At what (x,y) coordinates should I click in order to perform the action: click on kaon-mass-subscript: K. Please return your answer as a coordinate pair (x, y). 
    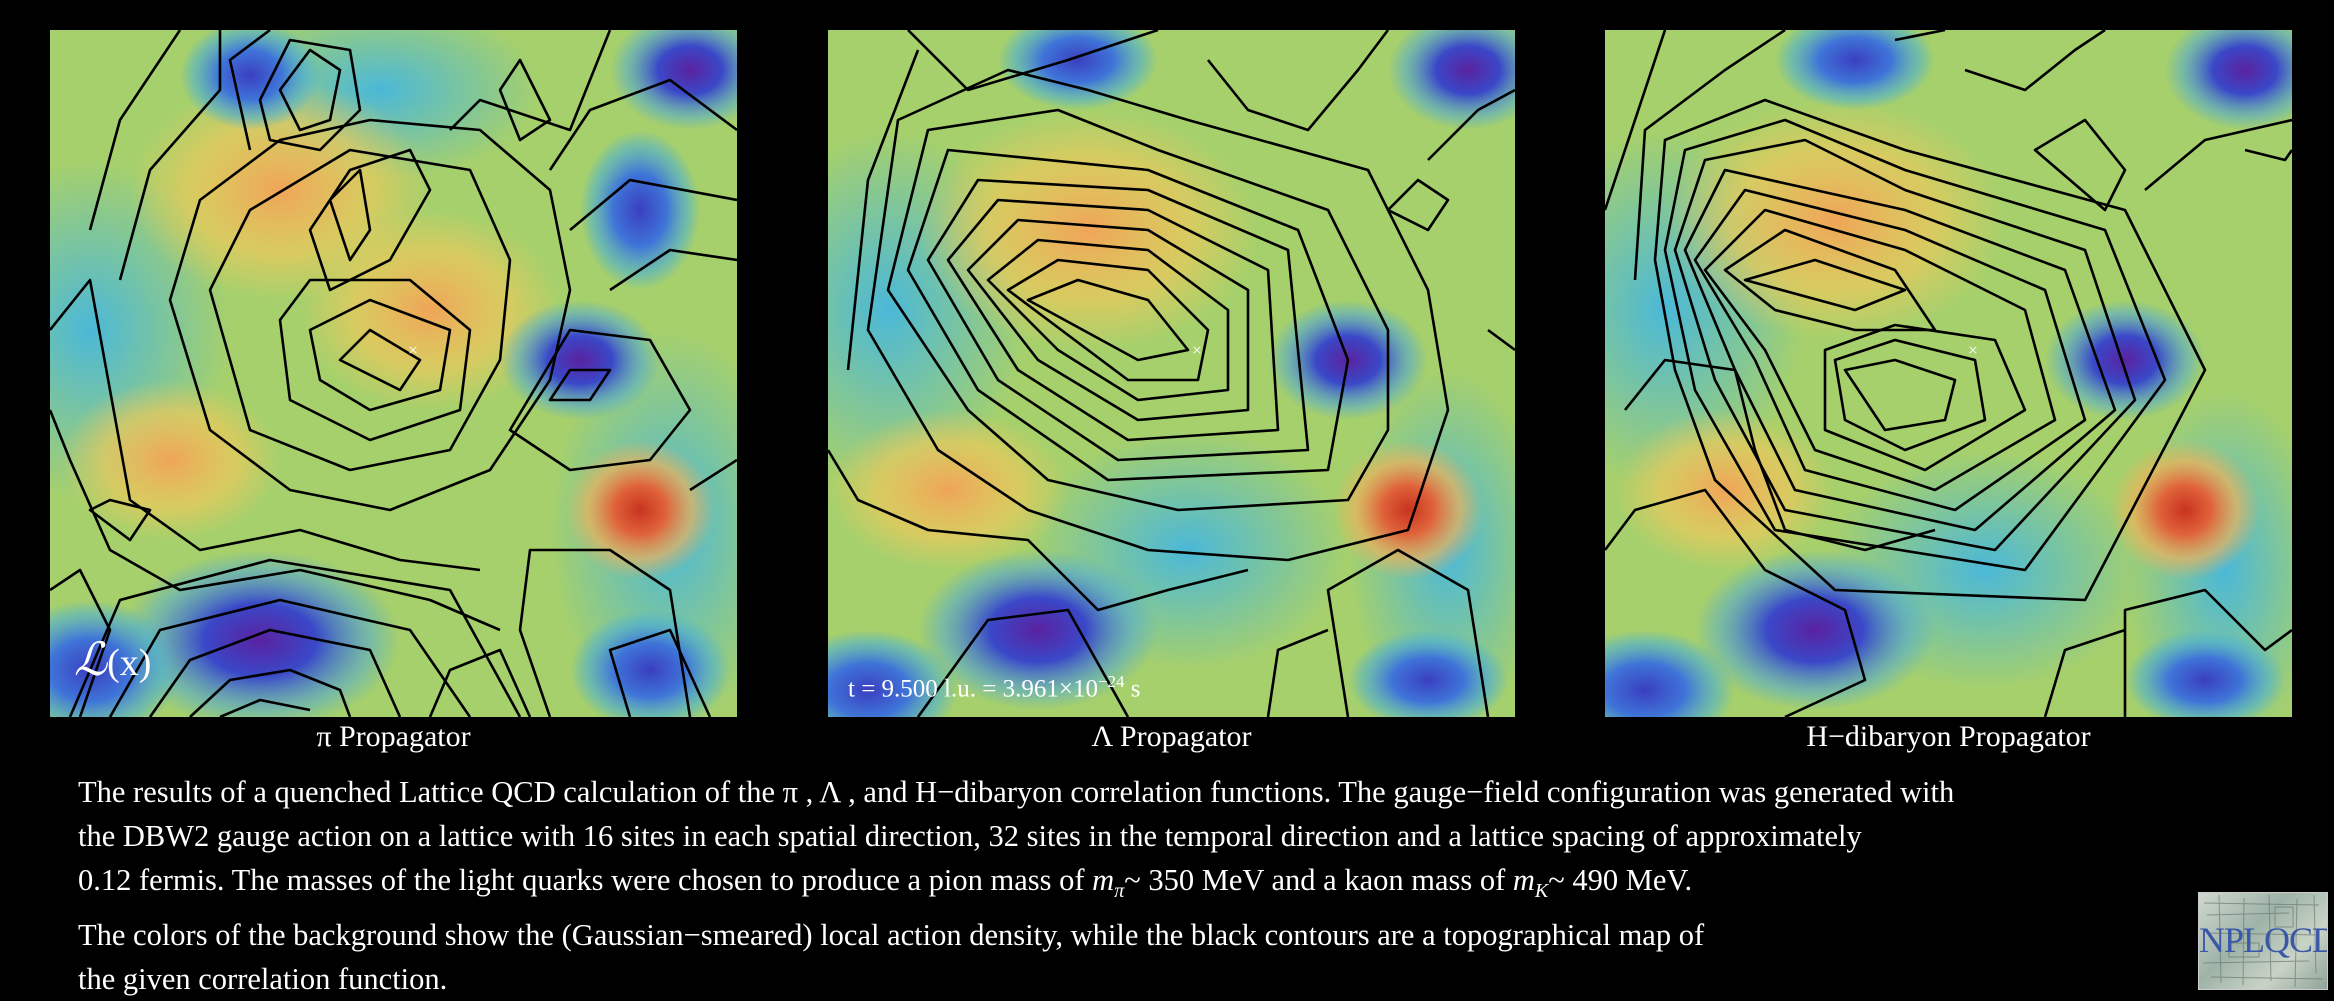
    Looking at the image, I should click on (1541, 891).